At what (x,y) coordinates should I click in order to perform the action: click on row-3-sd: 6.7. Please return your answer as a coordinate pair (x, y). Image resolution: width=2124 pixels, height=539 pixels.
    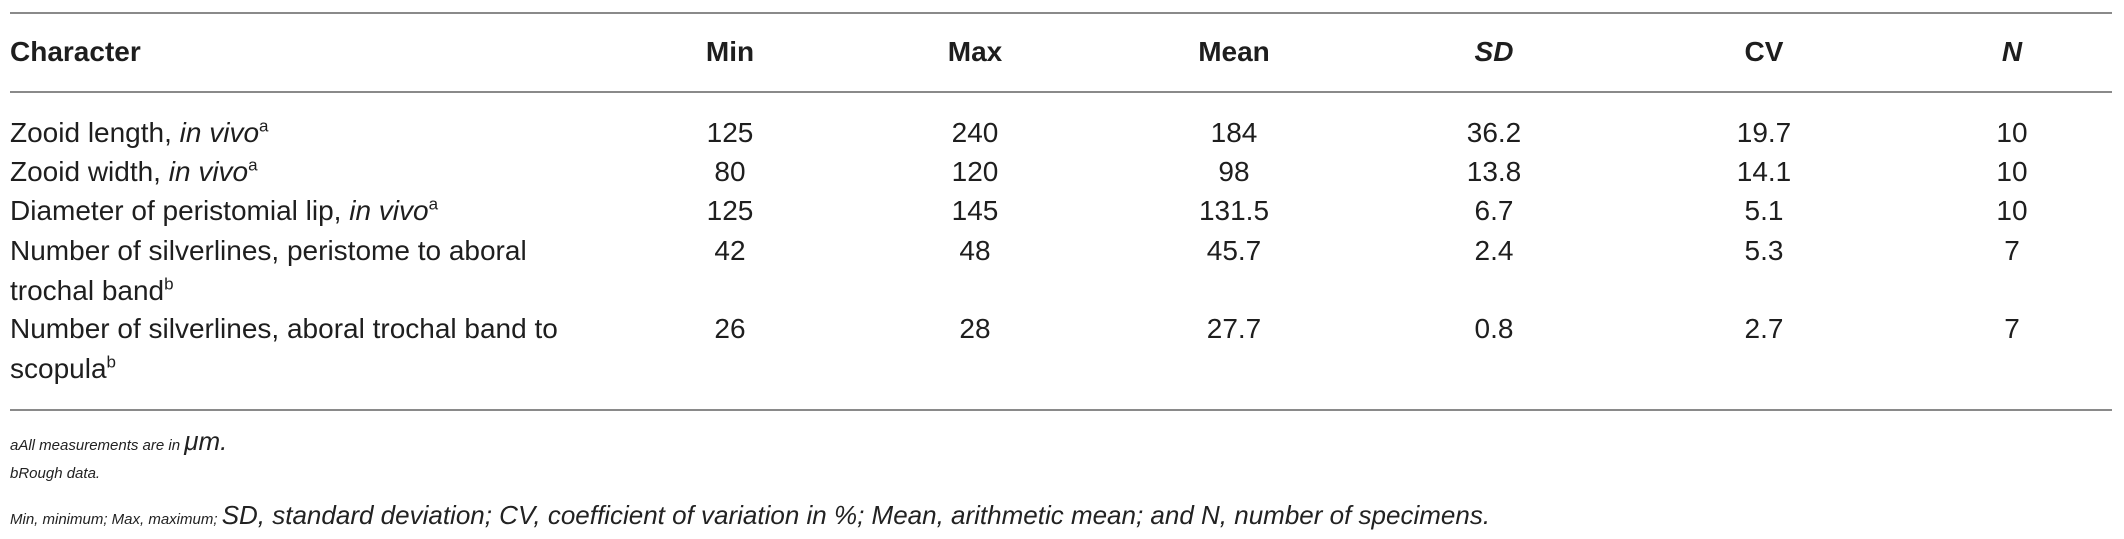
    Looking at the image, I should click on (1494, 210).